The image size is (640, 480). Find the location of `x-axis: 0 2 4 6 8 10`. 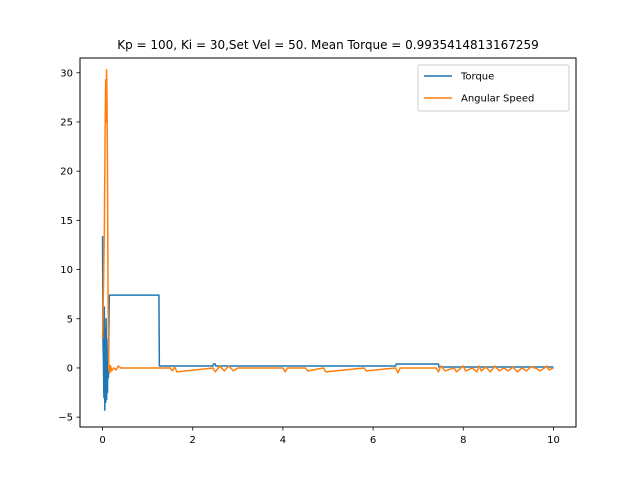

x-axis: 0 2 4 6 8 10 is located at coordinates (329, 436).